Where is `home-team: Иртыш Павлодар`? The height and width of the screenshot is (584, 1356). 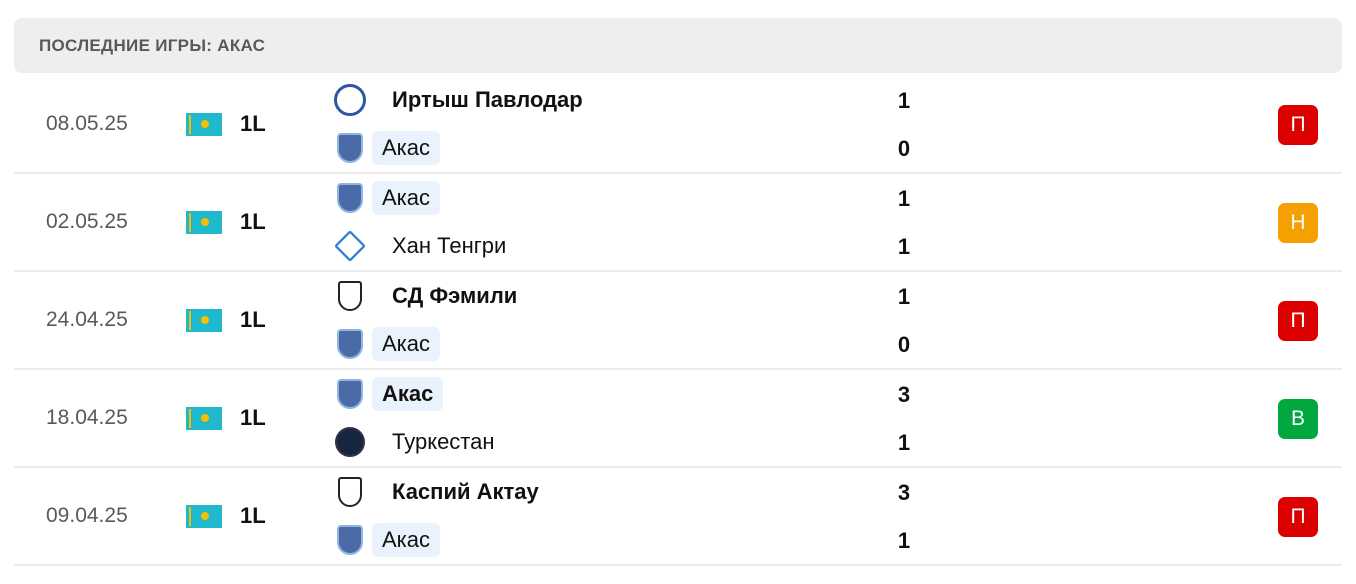 home-team: Иртыш Павлодар is located at coordinates (462, 100).